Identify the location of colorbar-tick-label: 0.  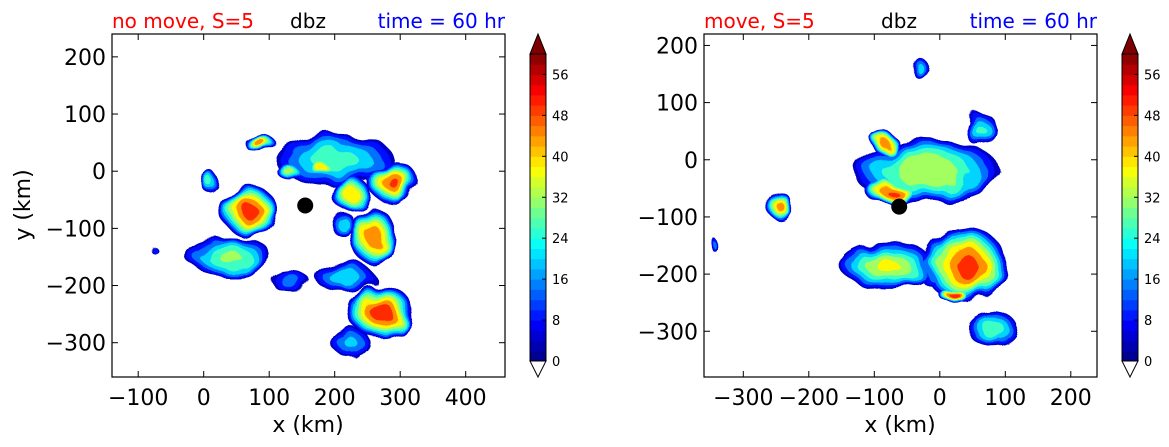
(1148, 362).